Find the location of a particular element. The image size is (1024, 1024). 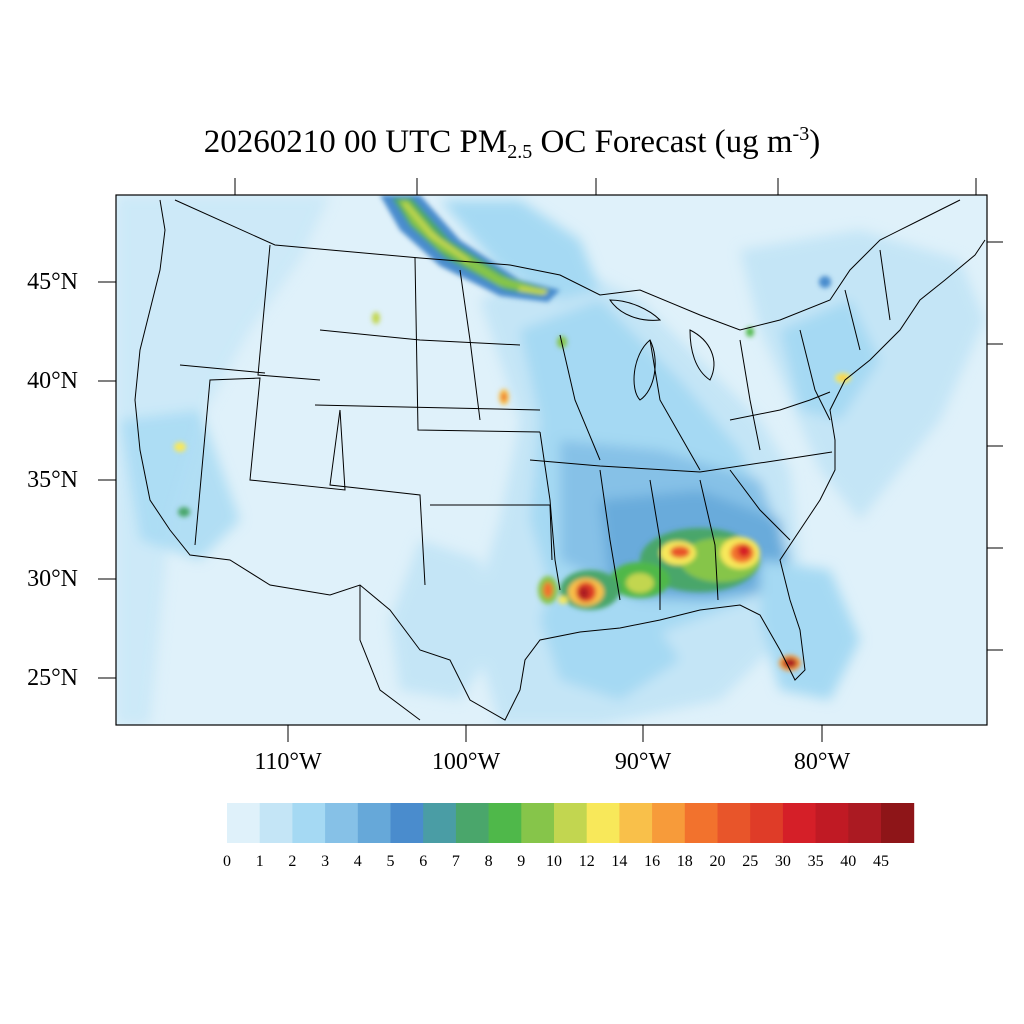

lon-label-100w: 100°W is located at coordinates (466, 762).